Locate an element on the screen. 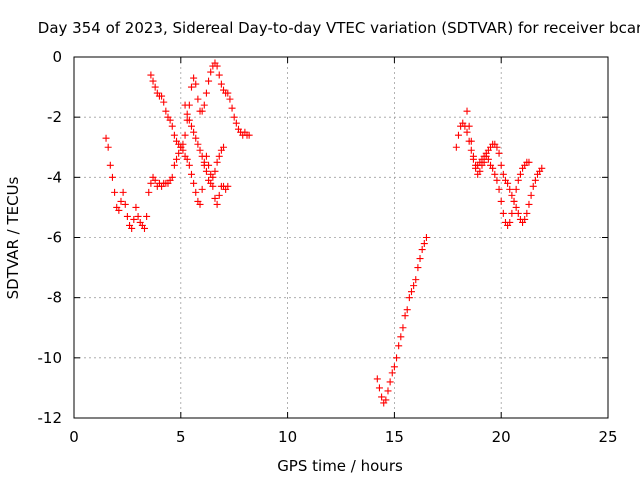  y-tick-label: -6 is located at coordinates (54, 238).